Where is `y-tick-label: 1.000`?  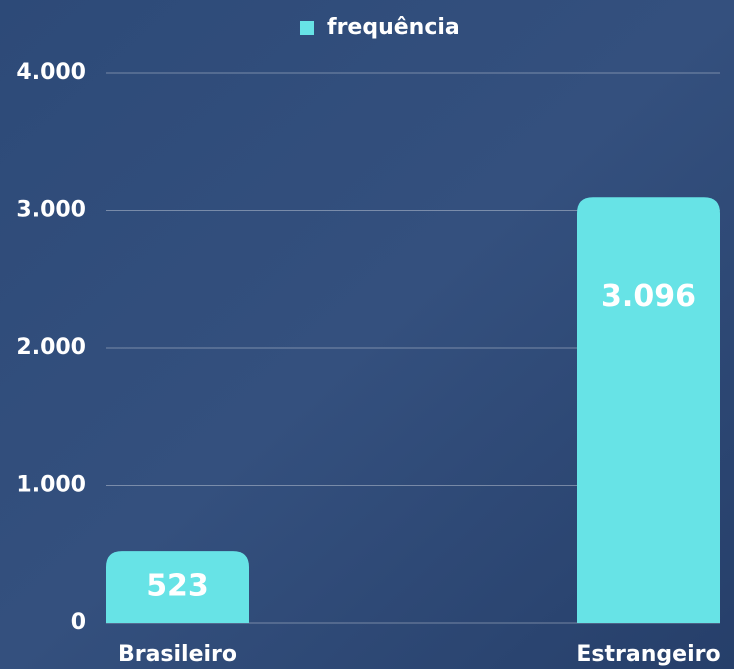
y-tick-label: 1.000 is located at coordinates (51, 485).